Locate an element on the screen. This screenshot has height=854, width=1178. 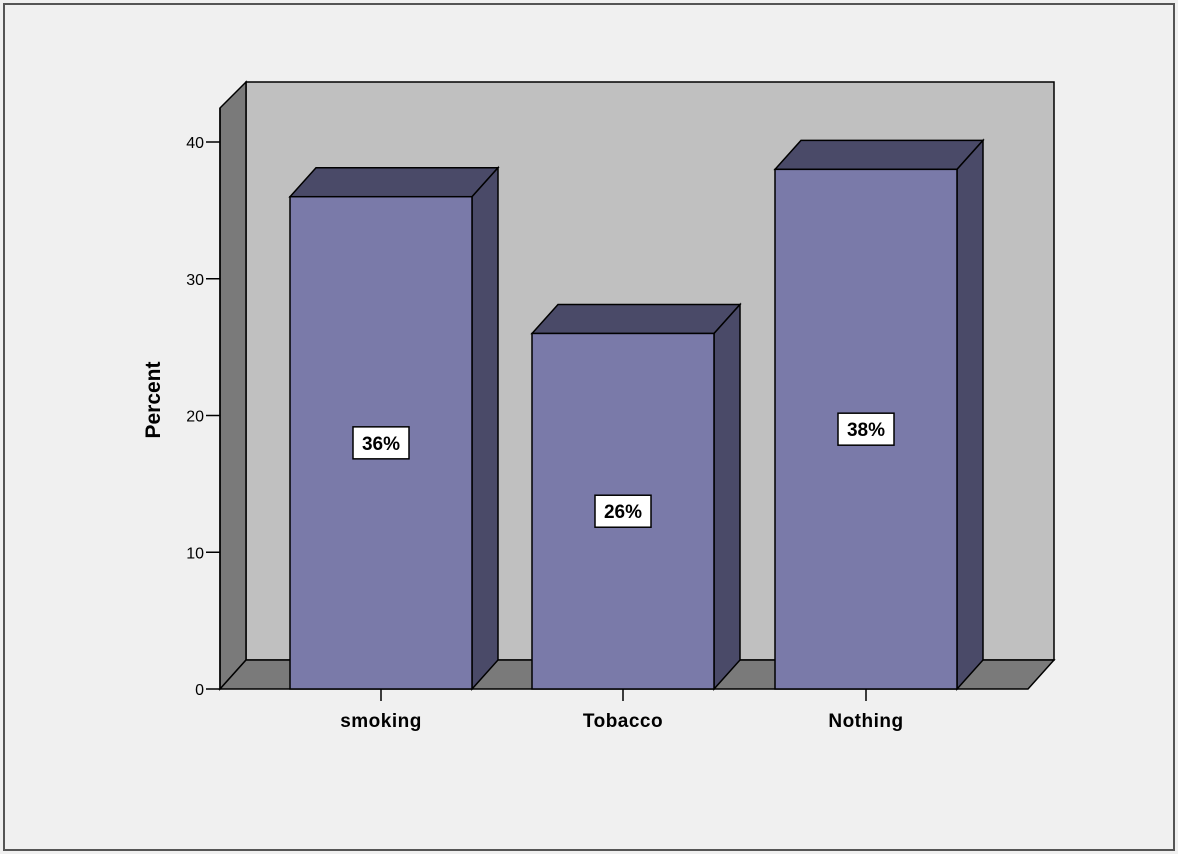
y-tick-label: 40 is located at coordinates (195, 143).